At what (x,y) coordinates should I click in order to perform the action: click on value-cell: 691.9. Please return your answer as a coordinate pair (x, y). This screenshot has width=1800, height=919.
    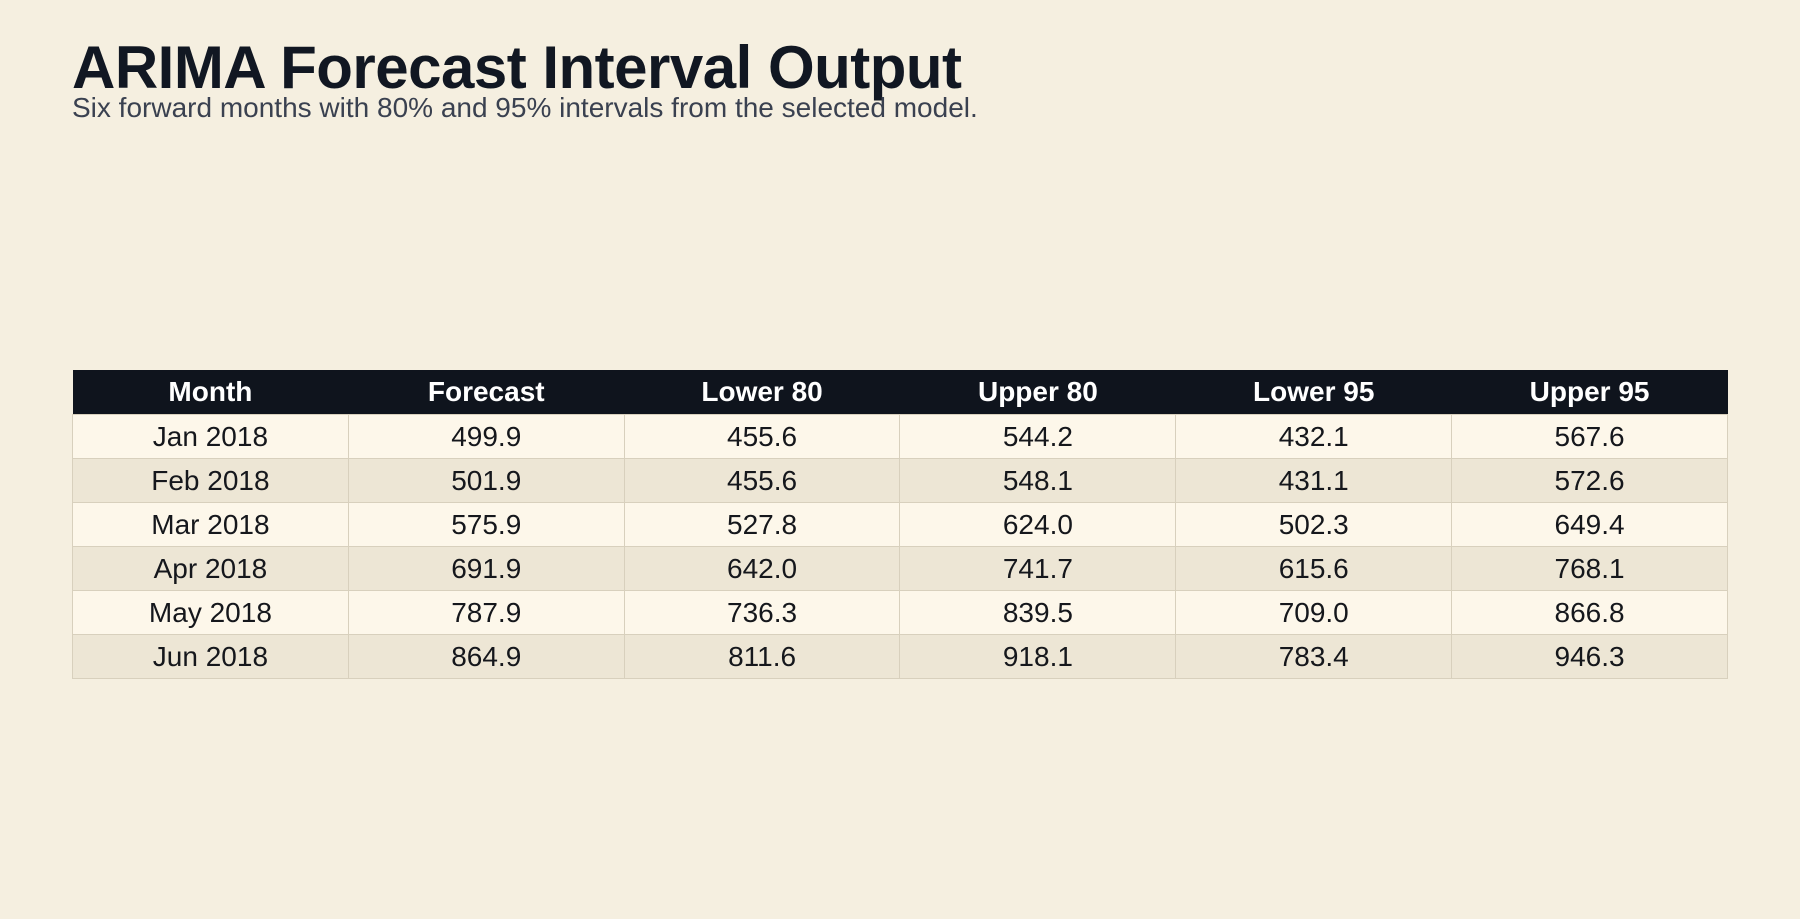
    Looking at the image, I should click on (486, 568).